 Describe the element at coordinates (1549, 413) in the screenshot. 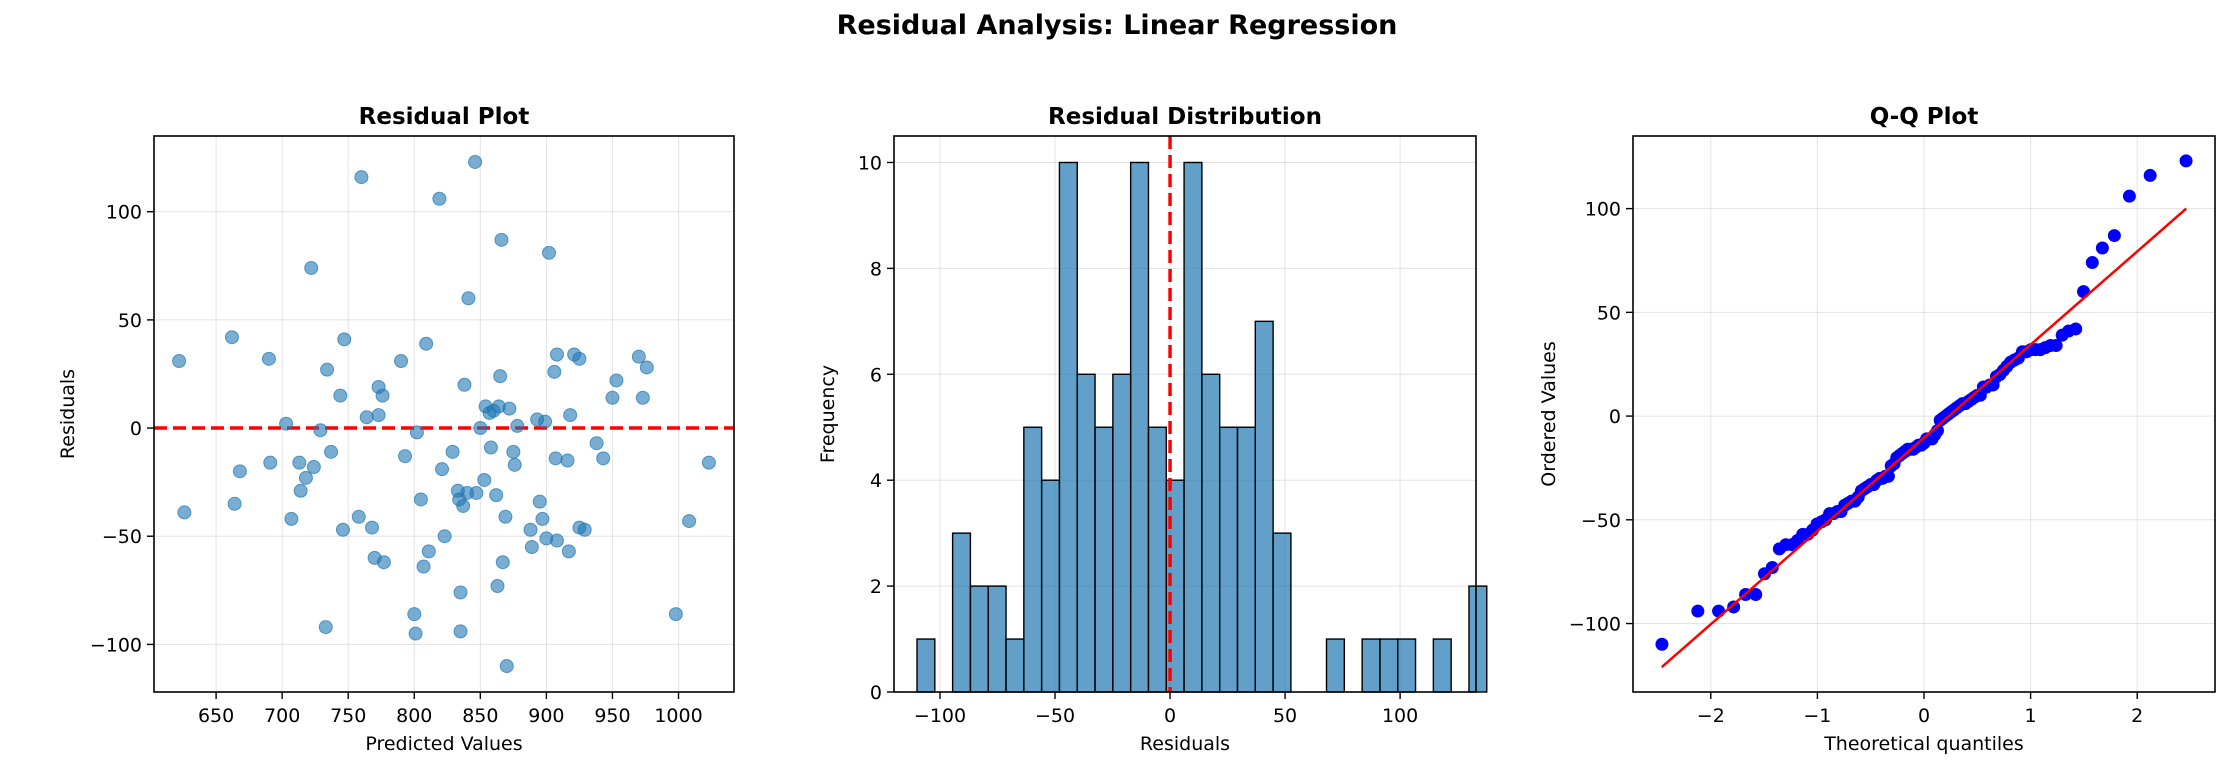

I see `y-axis-label: Ordered Values` at that location.